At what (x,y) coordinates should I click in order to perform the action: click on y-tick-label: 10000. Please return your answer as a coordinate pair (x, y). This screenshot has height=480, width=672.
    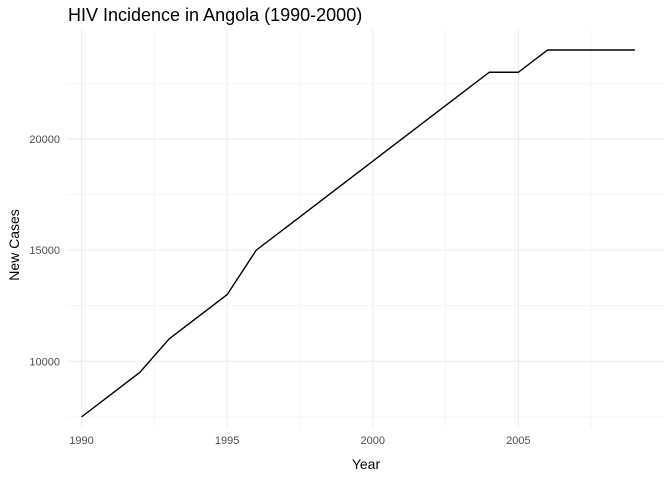
    Looking at the image, I should click on (44, 362).